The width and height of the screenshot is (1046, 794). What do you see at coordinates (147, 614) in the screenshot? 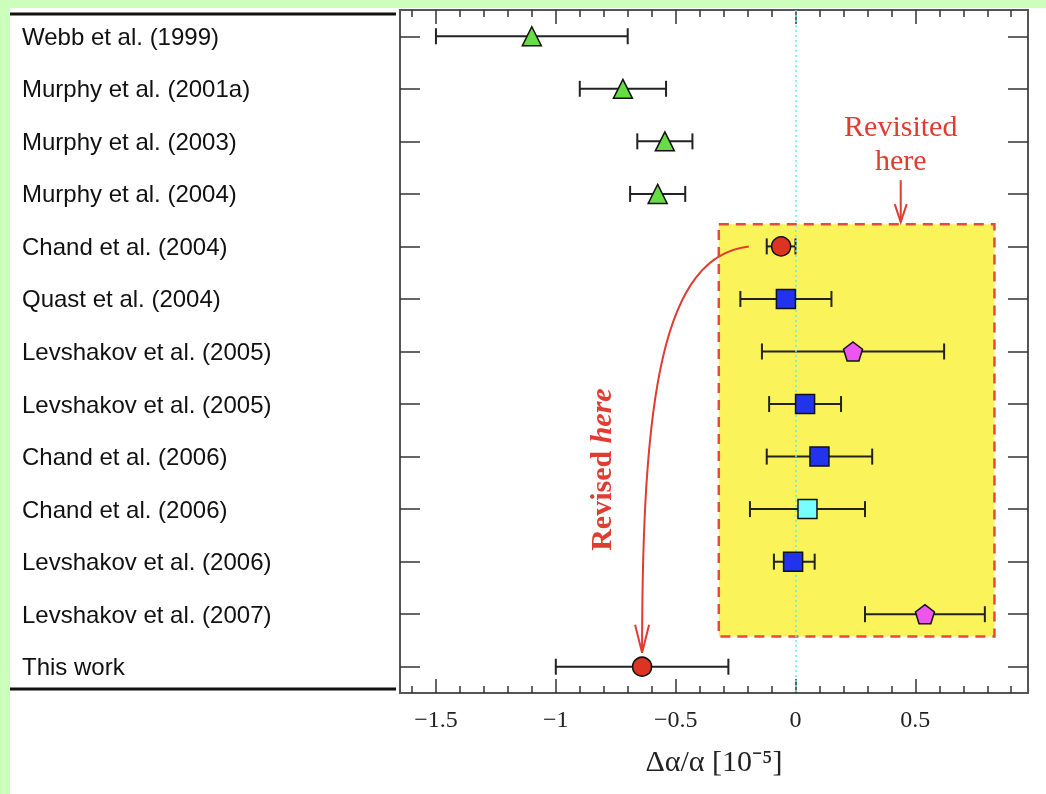
I see `y-tick-label: Levshakov et al. (2007)` at bounding box center [147, 614].